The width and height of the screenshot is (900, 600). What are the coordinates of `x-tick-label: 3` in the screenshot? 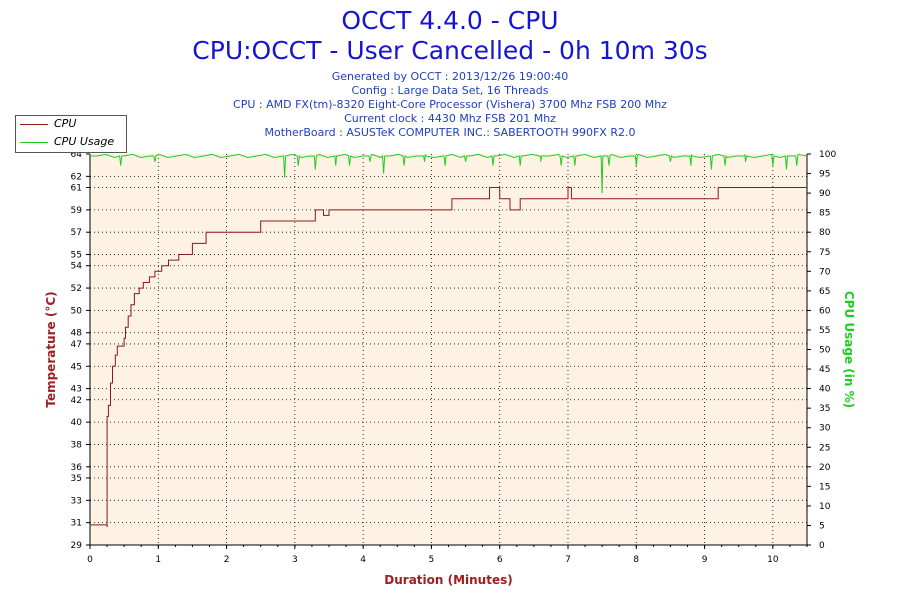 It's located at (295, 560).